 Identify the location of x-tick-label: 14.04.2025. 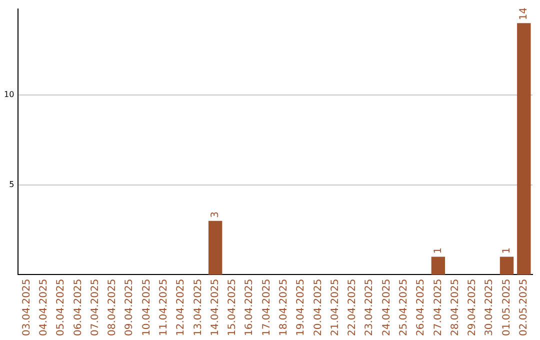
(215, 307).